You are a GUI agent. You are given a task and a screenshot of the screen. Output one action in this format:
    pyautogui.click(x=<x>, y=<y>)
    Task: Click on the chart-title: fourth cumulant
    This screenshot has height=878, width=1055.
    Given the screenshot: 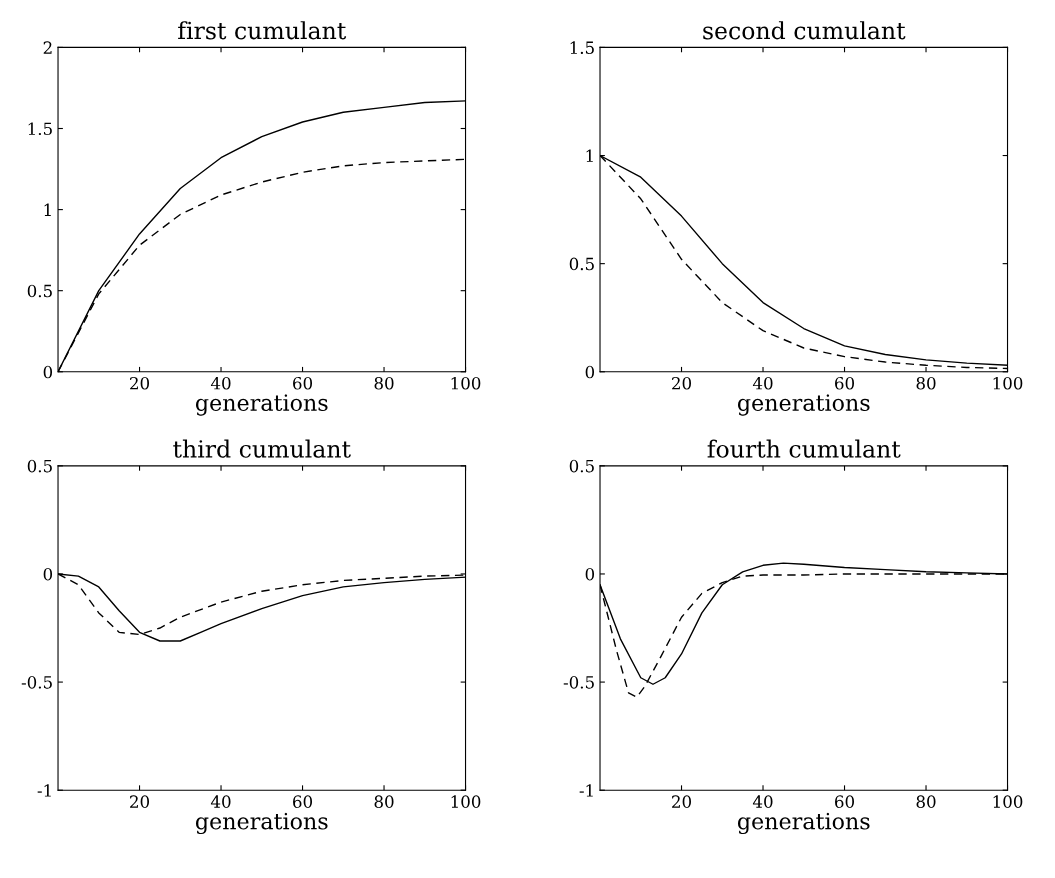 What is the action you would take?
    pyautogui.click(x=804, y=448)
    